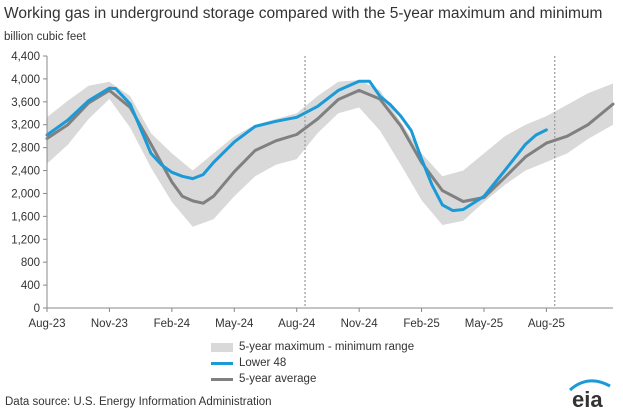 The height and width of the screenshot is (415, 623). Describe the element at coordinates (278, 379) in the screenshot. I see `legend-label-average: 5-year average` at that location.